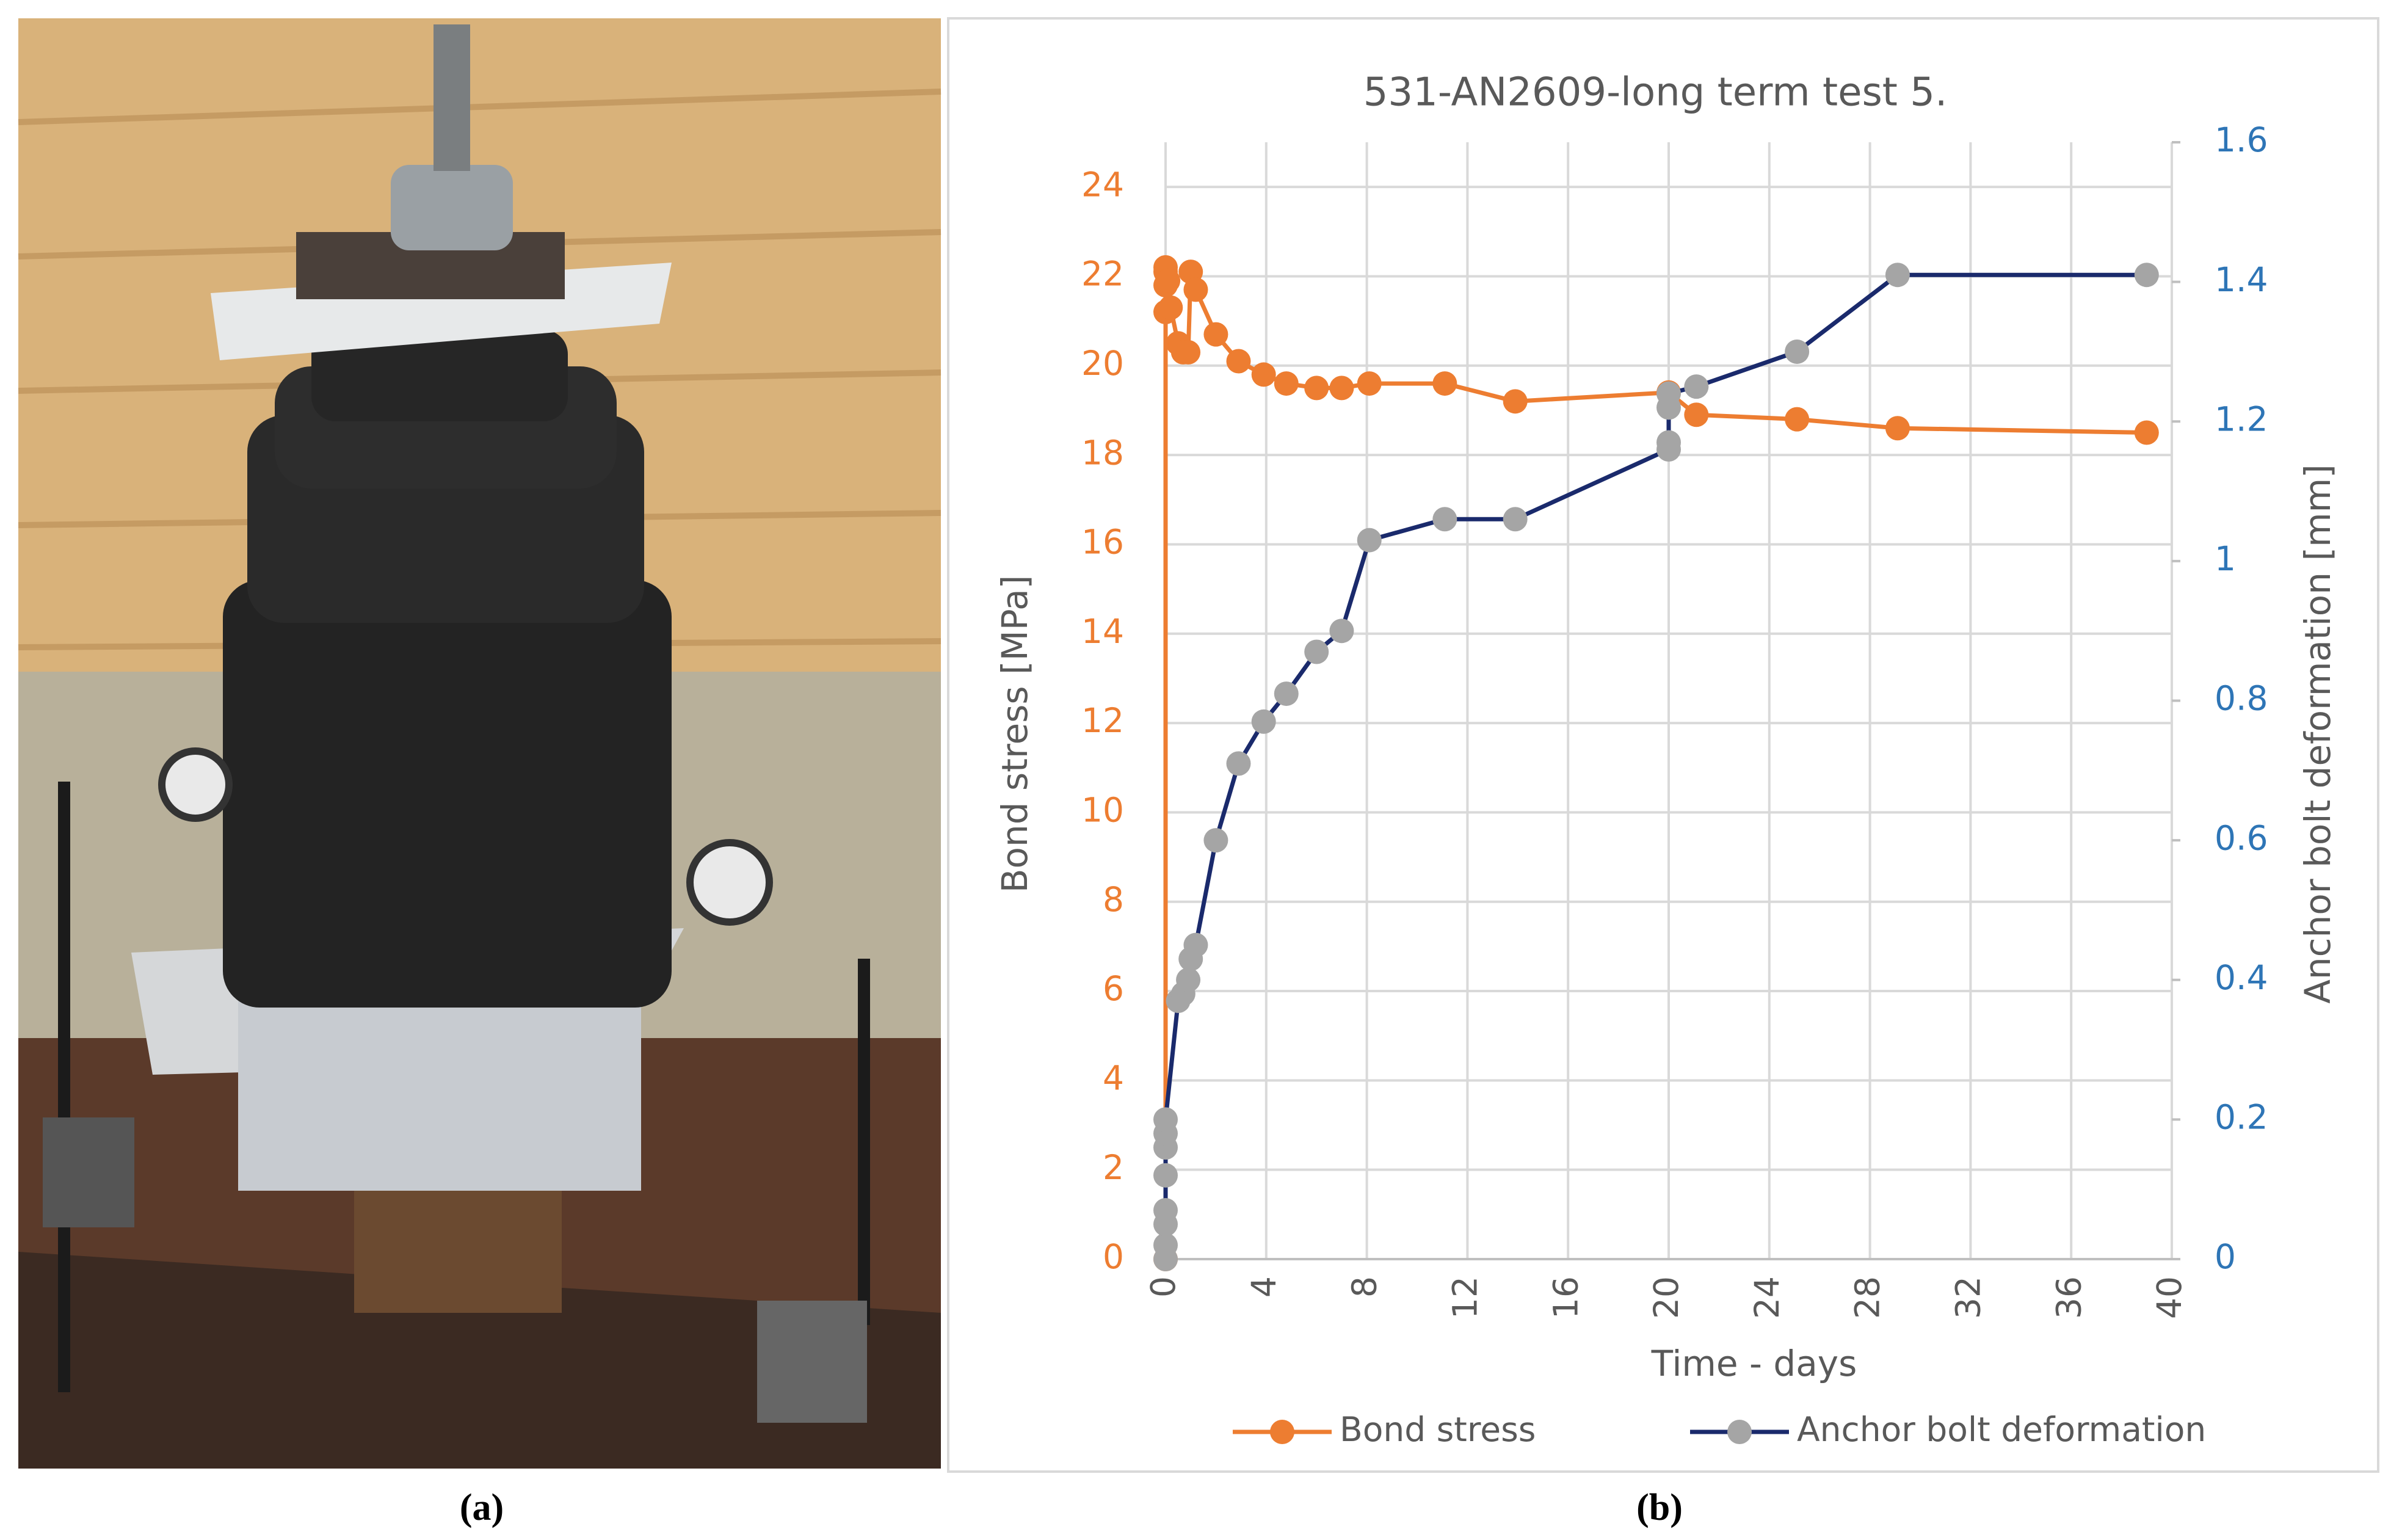 This screenshot has height=1540, width=2391. What do you see at coordinates (1113, 989) in the screenshot?
I see `y-tick-label: 6` at bounding box center [1113, 989].